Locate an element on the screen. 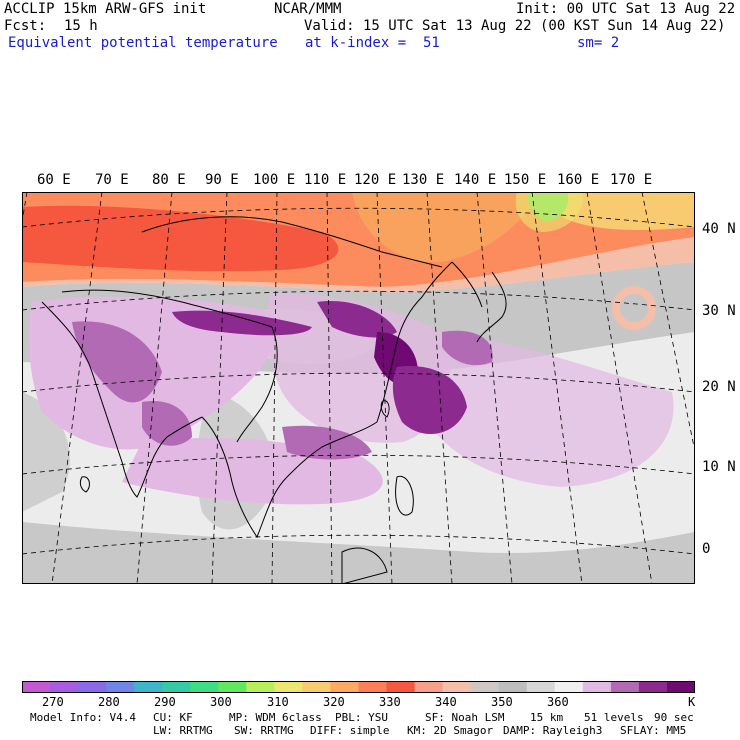 This screenshot has height=740, width=740. coastline-indochina is located at coordinates (289, 477).